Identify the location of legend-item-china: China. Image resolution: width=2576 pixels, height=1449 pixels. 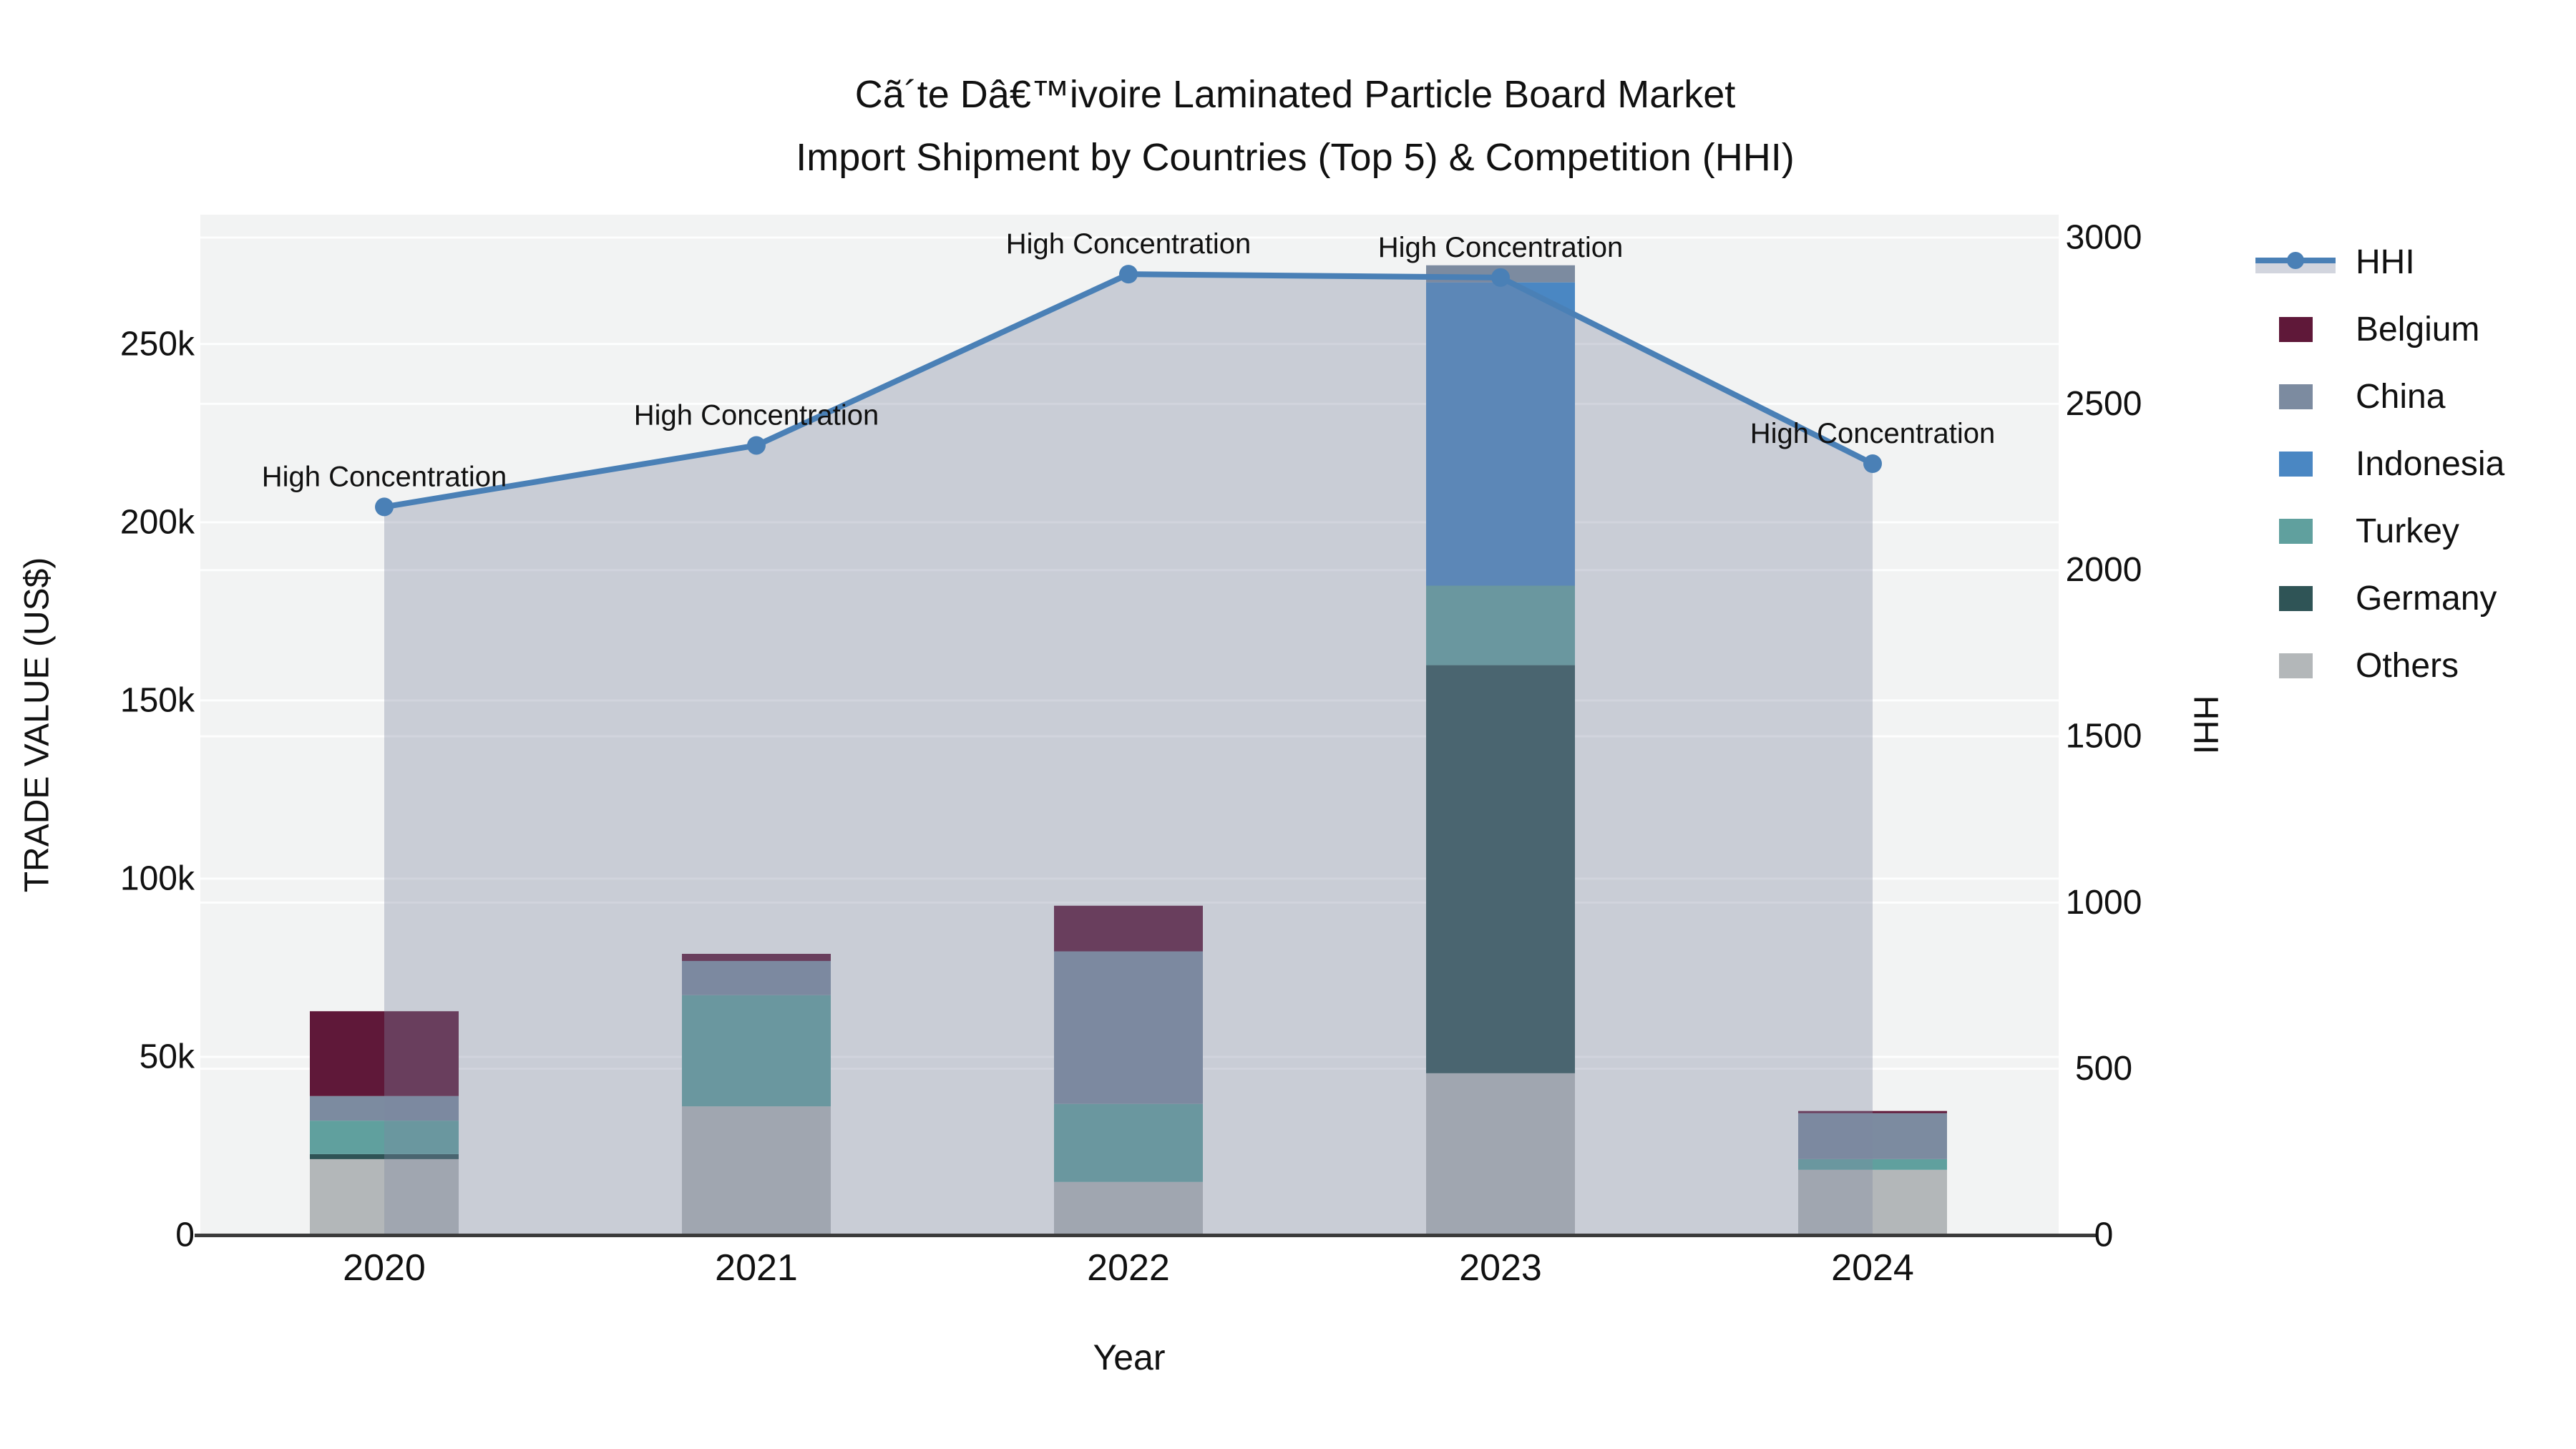
(2379, 396).